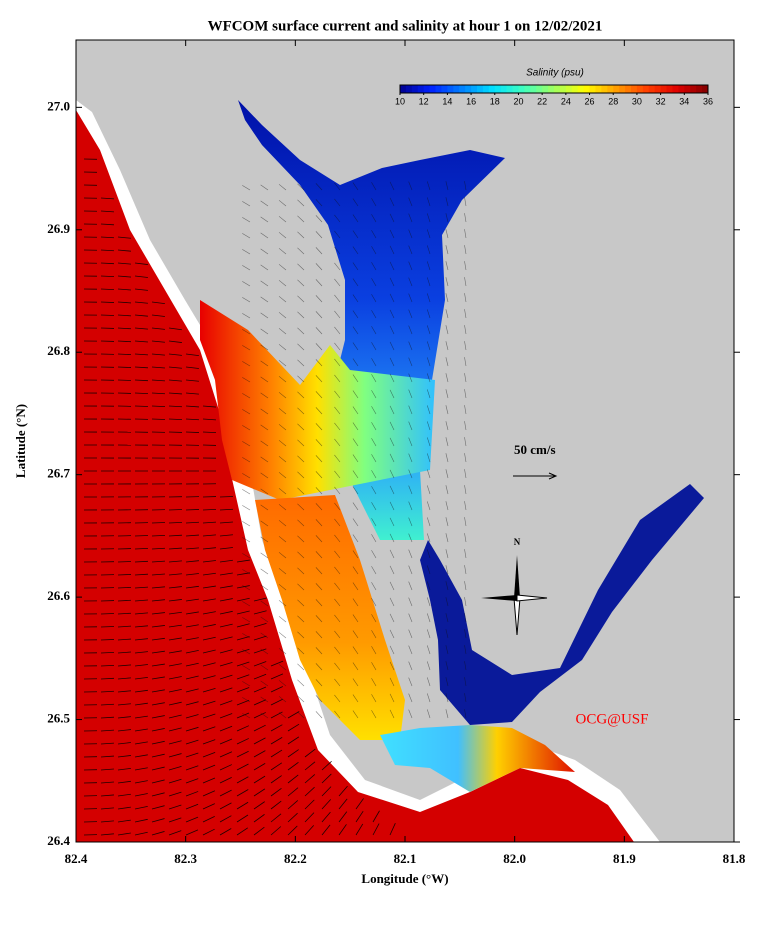 This screenshot has width=770, height=936. What do you see at coordinates (58, 595) in the screenshot?
I see `y-tick-label: 26.6` at bounding box center [58, 595].